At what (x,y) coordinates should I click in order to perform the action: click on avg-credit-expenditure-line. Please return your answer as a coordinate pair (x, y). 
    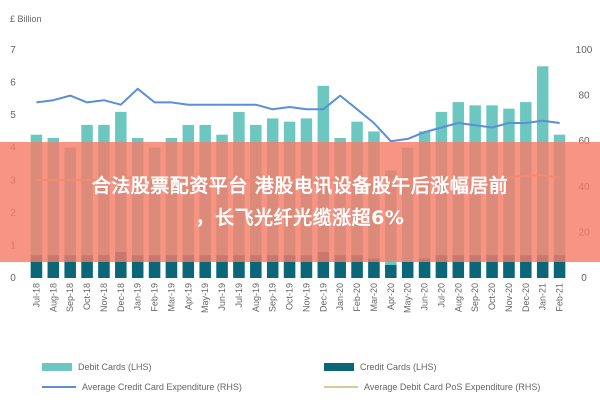
    Looking at the image, I should click on (298, 115).